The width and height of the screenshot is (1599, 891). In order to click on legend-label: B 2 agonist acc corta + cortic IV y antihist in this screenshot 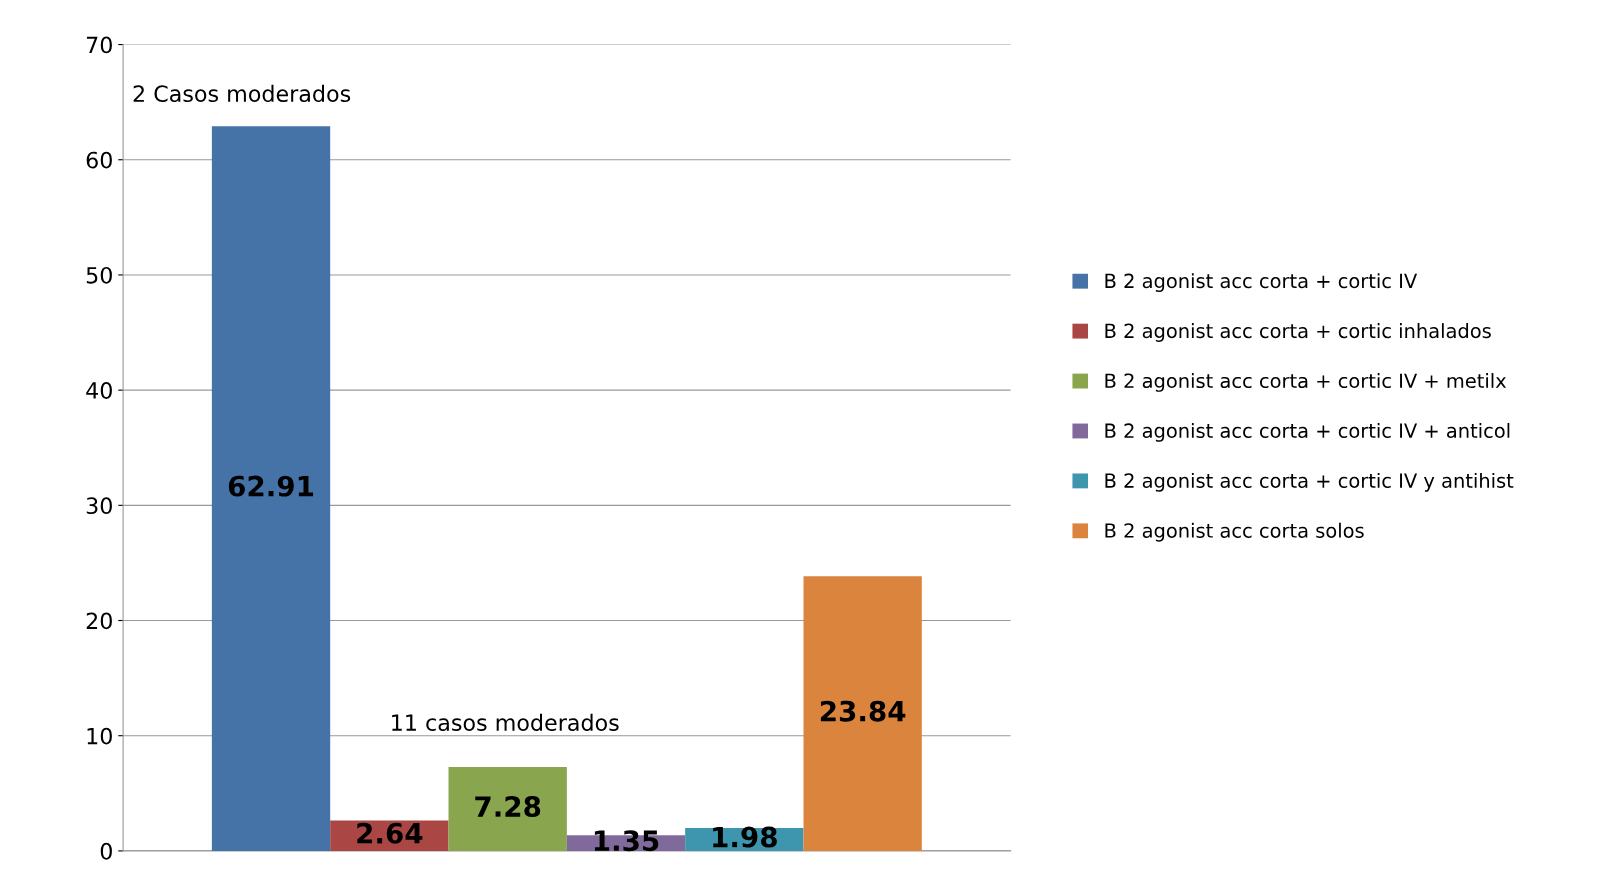, I will do `click(1309, 482)`.